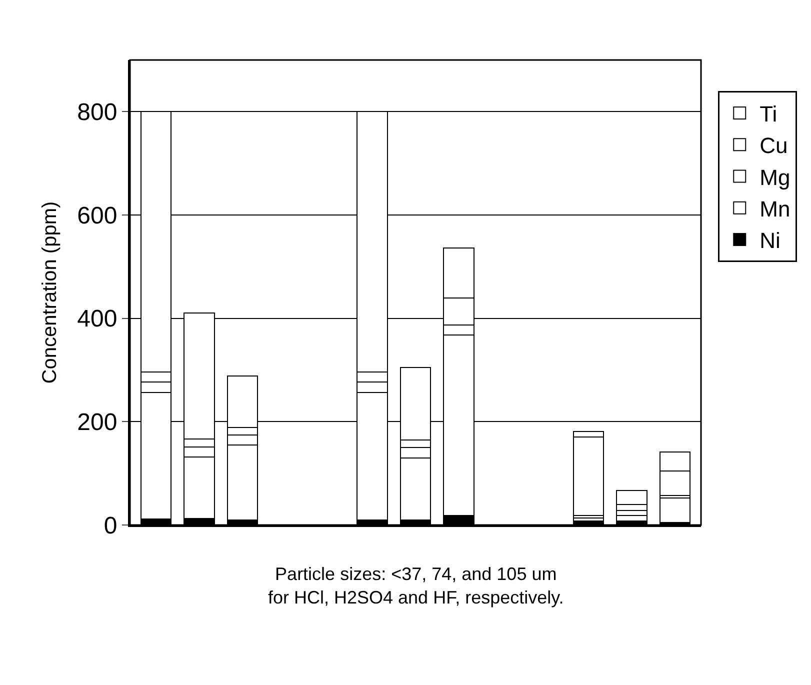 The image size is (811, 685). I want to click on y-axis-title: Concentration (ppm), so click(50, 292).